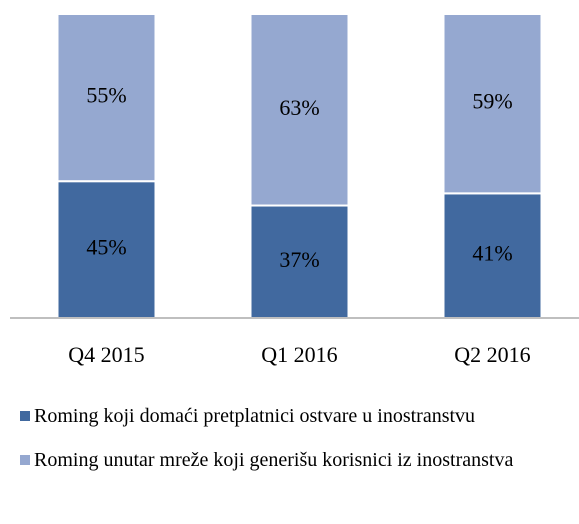  Describe the element at coordinates (106, 354) in the screenshot. I see `x-tick-label: Q4 2015` at that location.